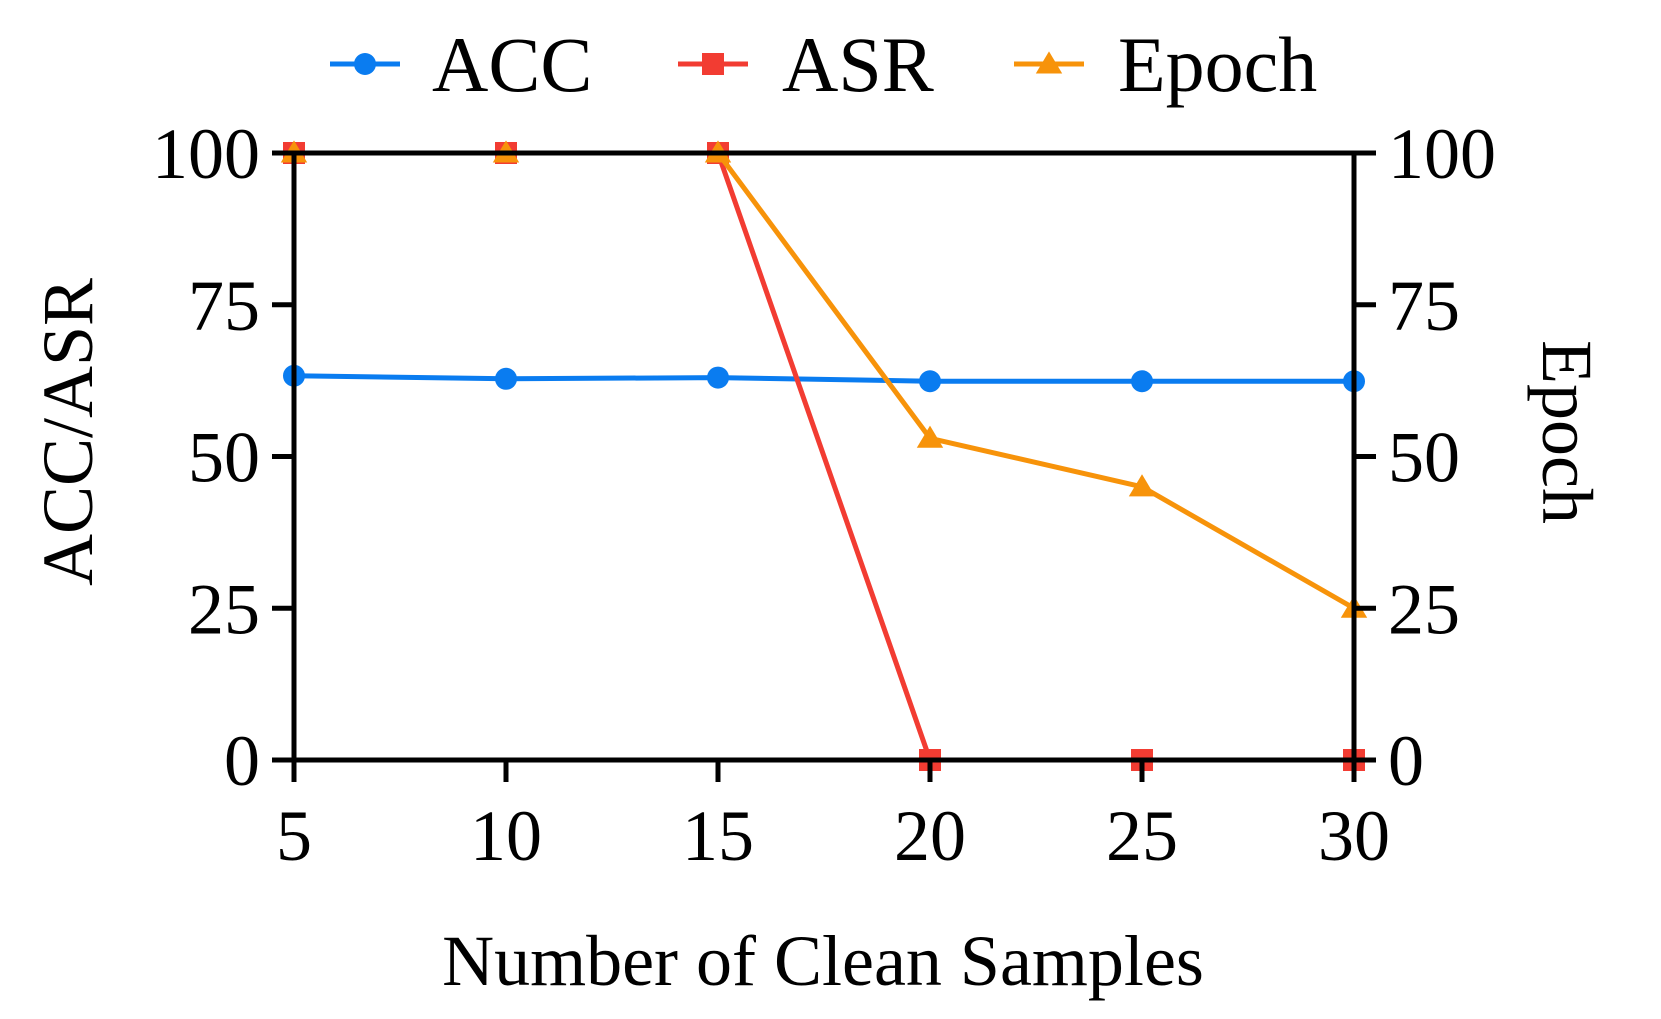  Describe the element at coordinates (506, 836) in the screenshot. I see `x-tick-label: 10` at that location.